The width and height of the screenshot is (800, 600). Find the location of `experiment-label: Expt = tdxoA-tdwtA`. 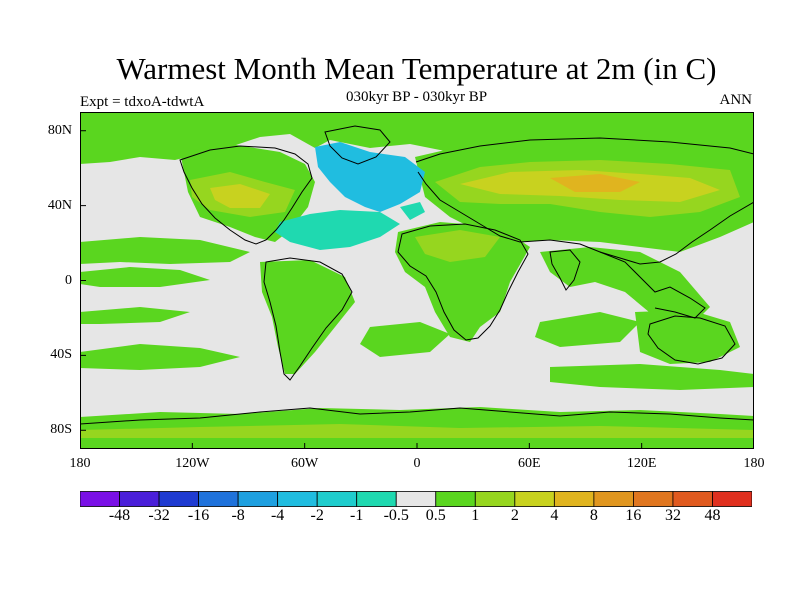

experiment-label: Expt = tdxoA-tdwtA is located at coordinates (142, 102).